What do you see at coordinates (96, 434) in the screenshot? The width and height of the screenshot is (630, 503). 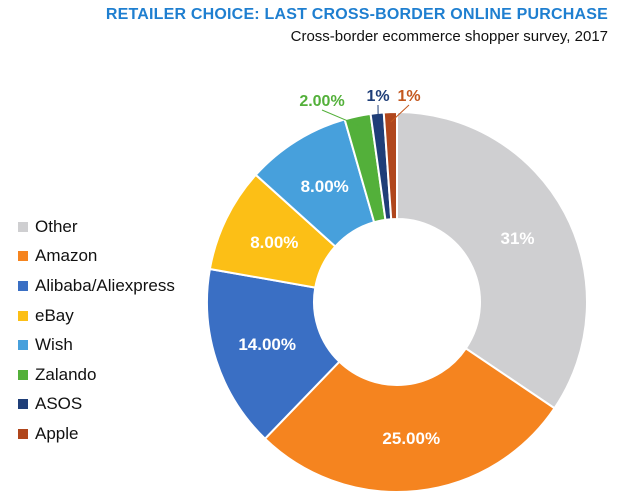 I see `legend-item-apple: Apple` at bounding box center [96, 434].